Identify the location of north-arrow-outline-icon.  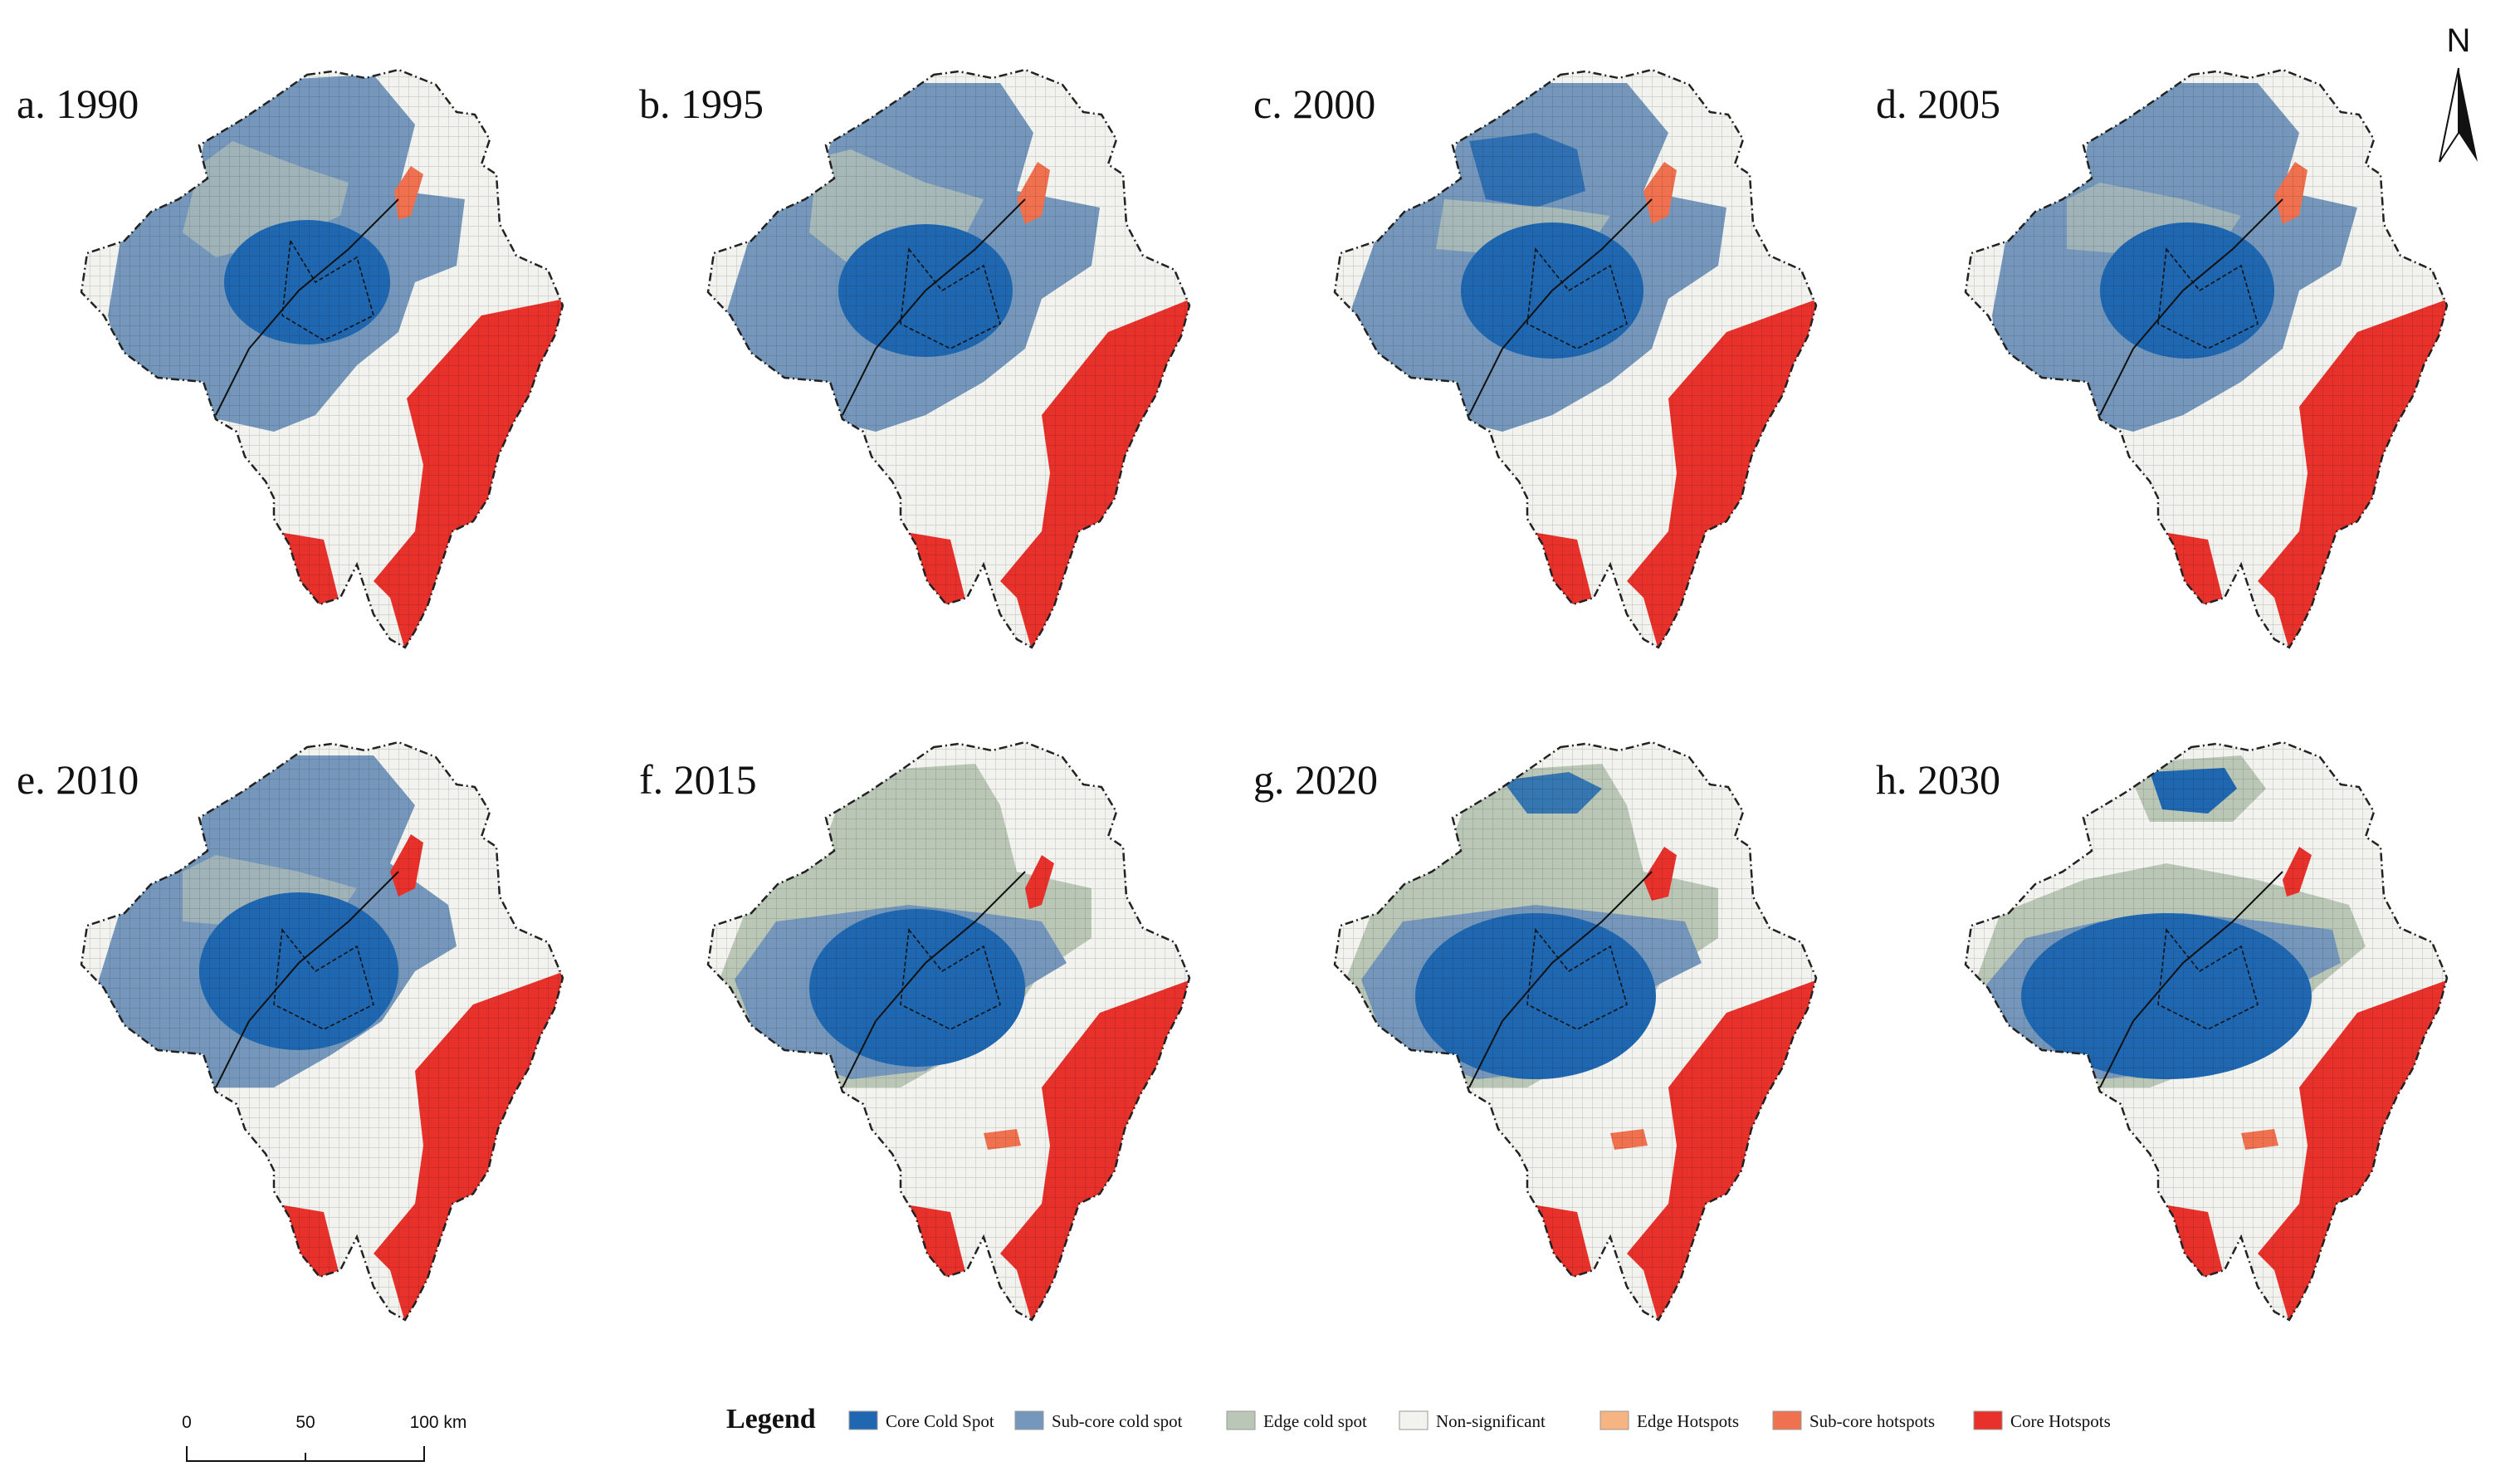
(2449, 115).